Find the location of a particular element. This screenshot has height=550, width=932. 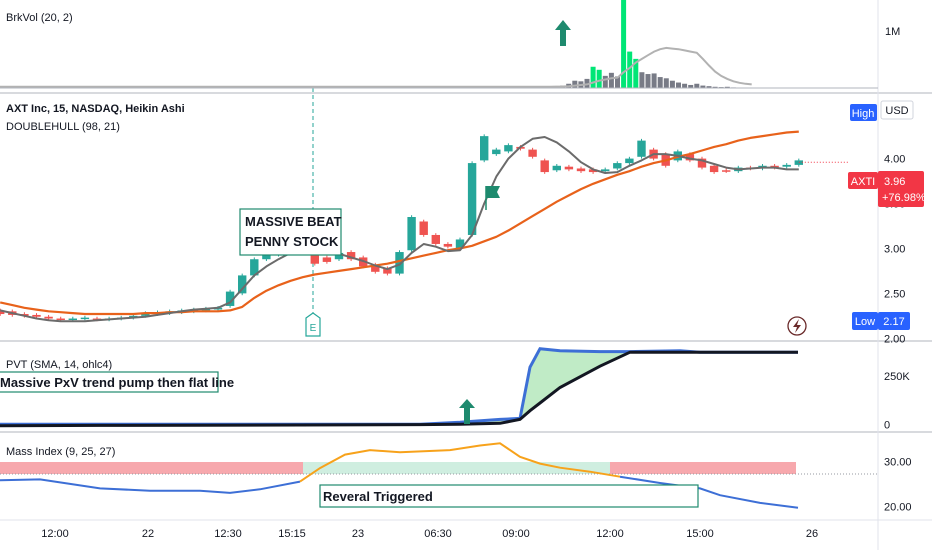

volume-panel-title: BrkVol (20, 2) is located at coordinates (39, 18).